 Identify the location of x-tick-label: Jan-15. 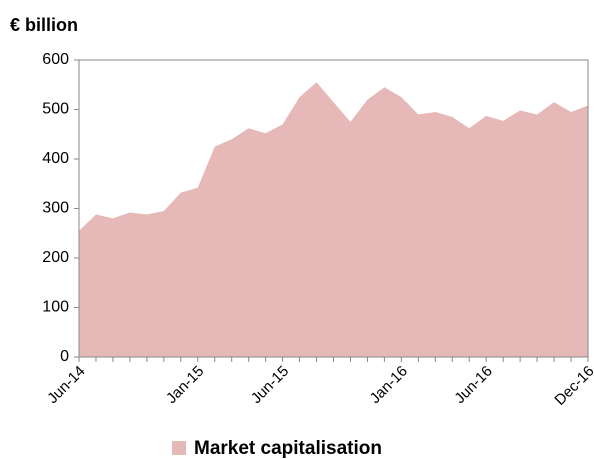
(185, 385).